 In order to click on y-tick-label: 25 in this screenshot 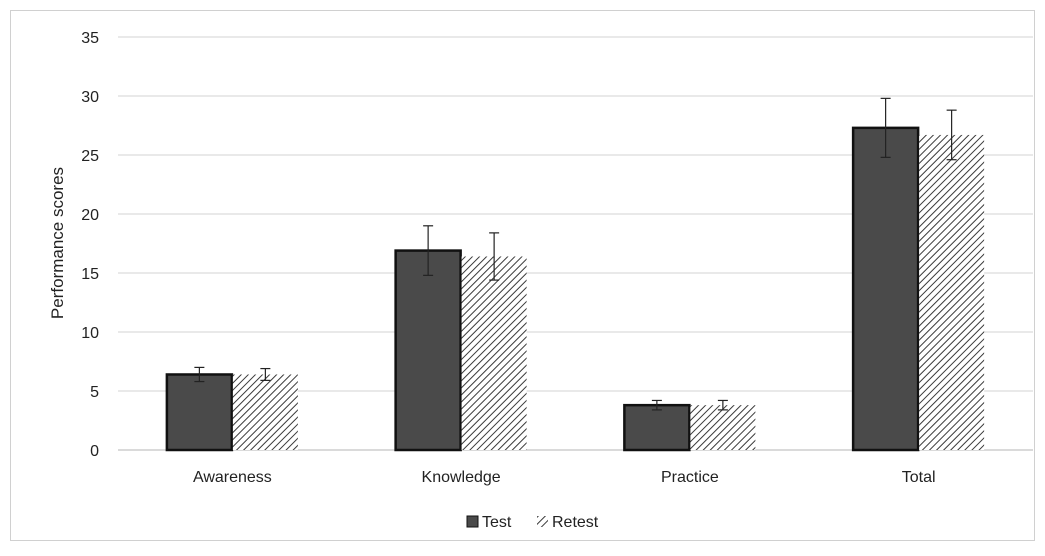, I will do `click(90, 156)`.